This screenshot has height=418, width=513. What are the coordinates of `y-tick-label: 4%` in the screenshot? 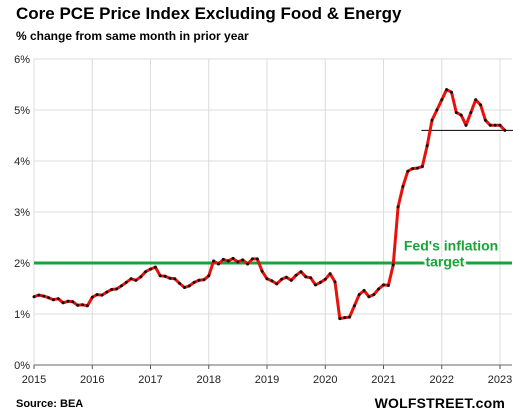 It's located at (22, 162).